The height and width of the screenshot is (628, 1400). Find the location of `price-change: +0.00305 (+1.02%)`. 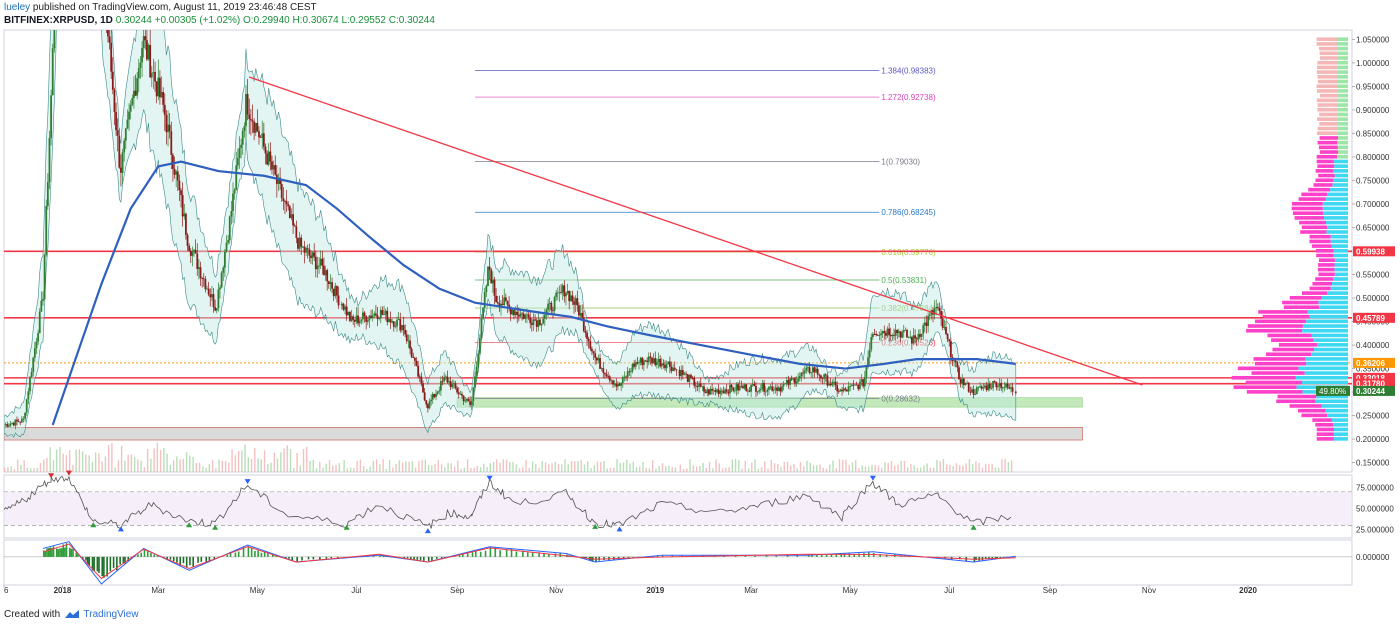

price-change: +0.00305 (+1.02%) is located at coordinates (197, 20).